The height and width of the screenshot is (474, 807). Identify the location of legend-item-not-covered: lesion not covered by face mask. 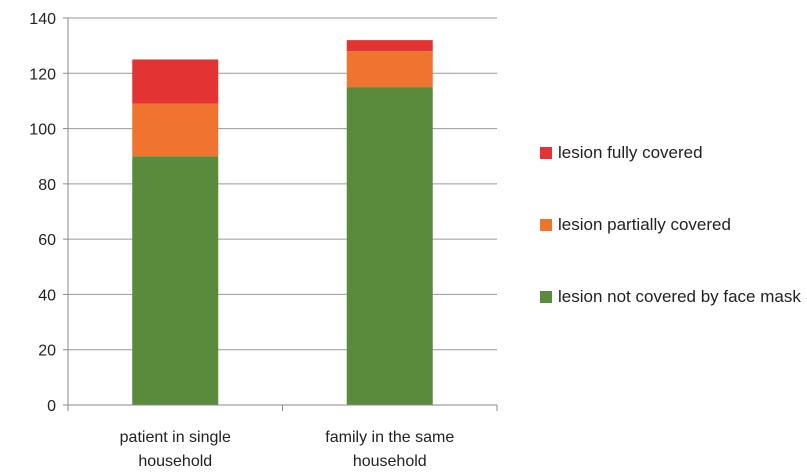
(672, 322).